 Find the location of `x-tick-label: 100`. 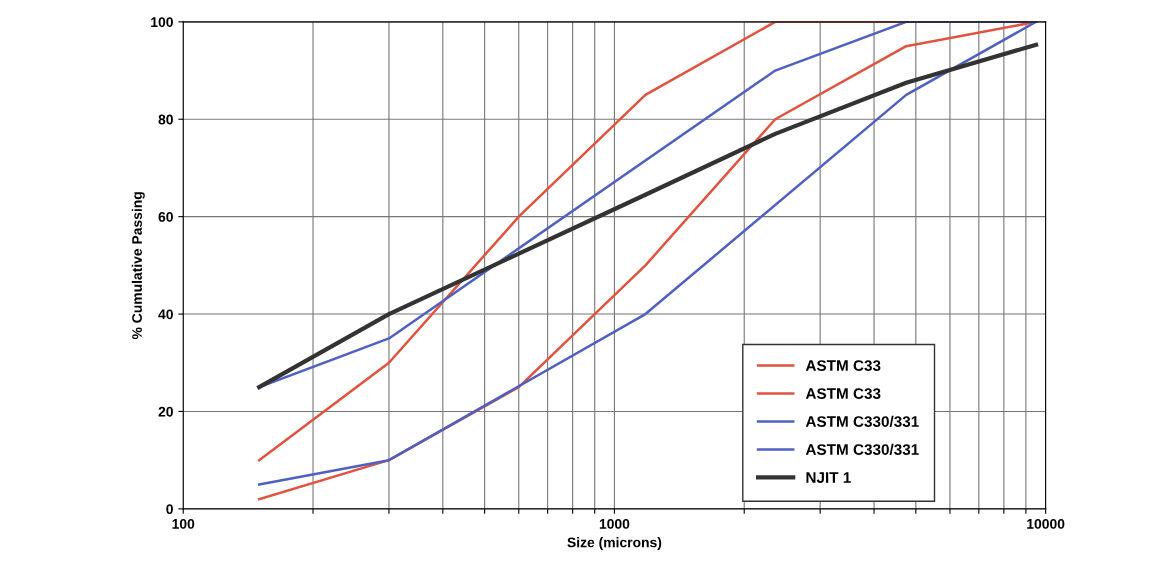

x-tick-label: 100 is located at coordinates (183, 523).